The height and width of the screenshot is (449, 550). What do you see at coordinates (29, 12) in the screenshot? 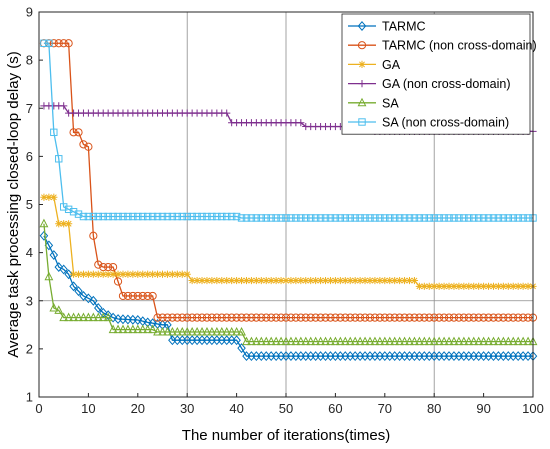
I see `y-tick-label: 9` at bounding box center [29, 12].